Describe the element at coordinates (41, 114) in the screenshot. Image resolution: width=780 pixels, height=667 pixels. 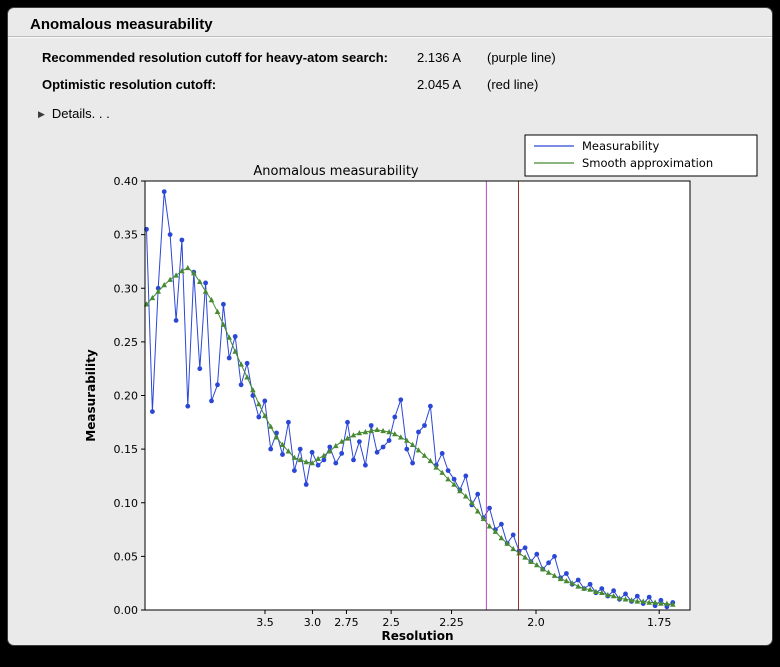
I see `disclosure-triangle-icon: ▶` at that location.